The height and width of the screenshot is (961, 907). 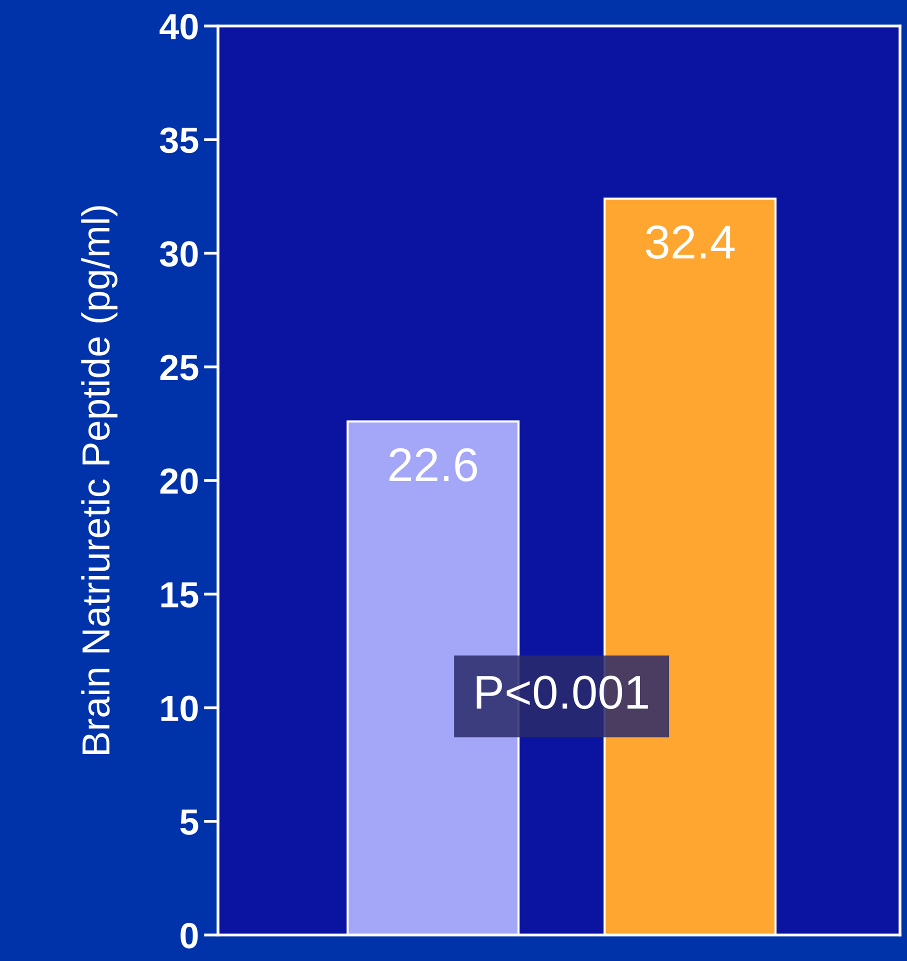 What do you see at coordinates (189, 822) in the screenshot?
I see `y-tick-label: 5` at bounding box center [189, 822].